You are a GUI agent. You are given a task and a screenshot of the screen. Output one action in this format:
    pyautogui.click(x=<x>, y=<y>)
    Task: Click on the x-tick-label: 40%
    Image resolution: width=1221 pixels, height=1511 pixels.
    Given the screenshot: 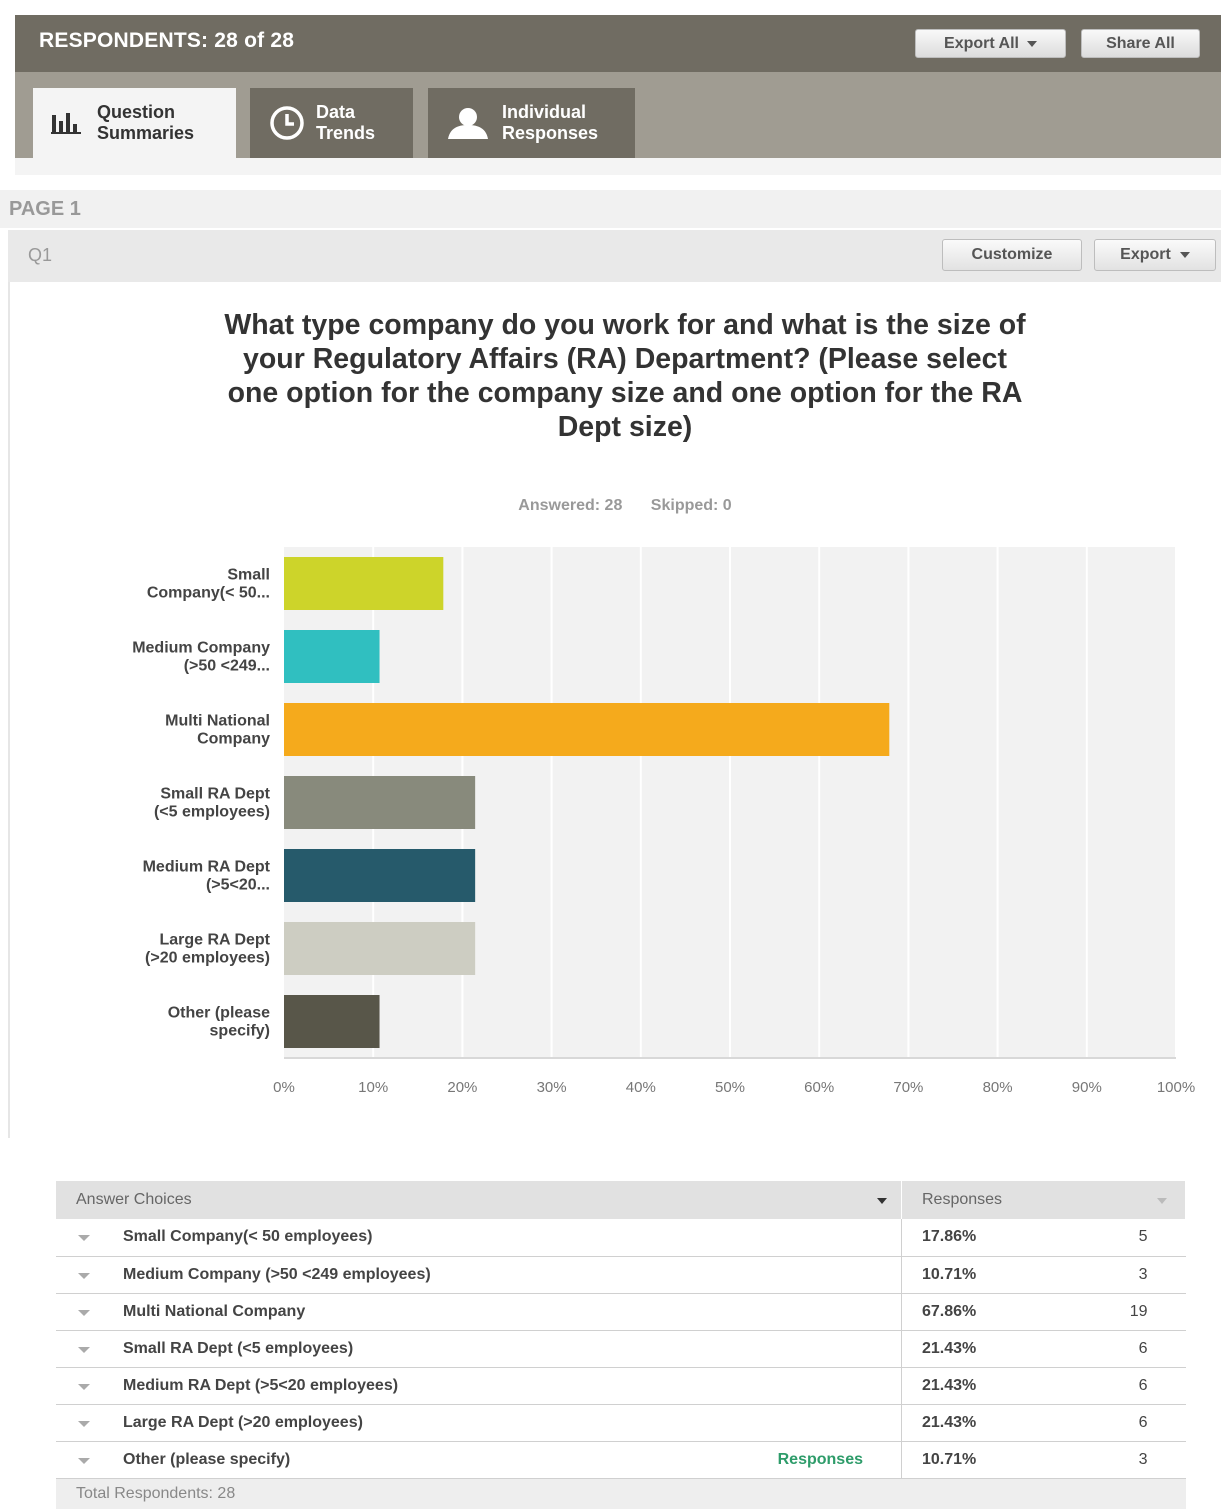 What is the action you would take?
    pyautogui.click(x=641, y=1087)
    